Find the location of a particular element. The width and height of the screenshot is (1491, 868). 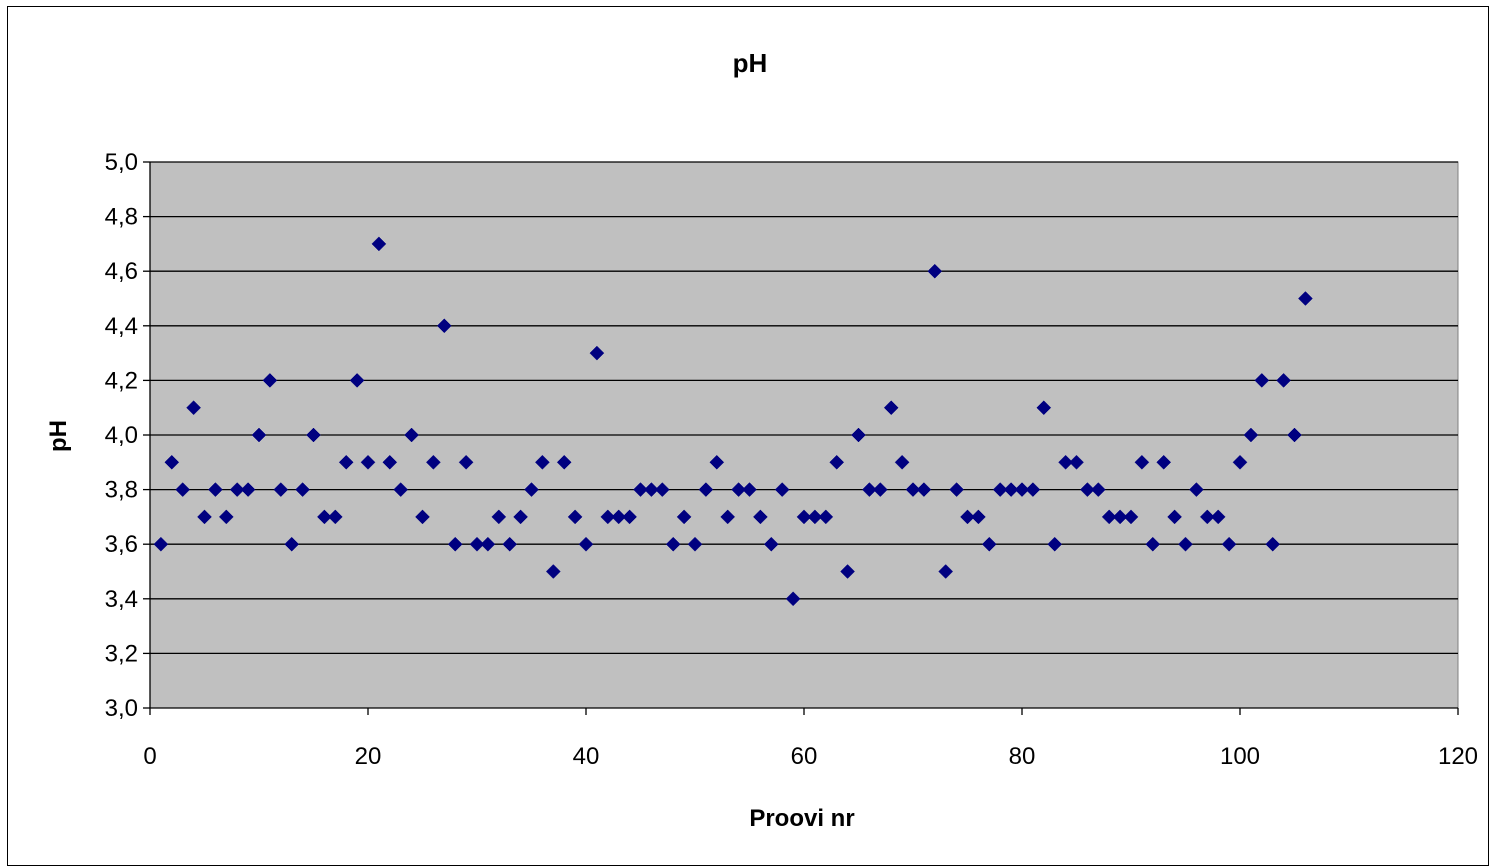

y-tick-label: 3,0 is located at coordinates (121, 708).